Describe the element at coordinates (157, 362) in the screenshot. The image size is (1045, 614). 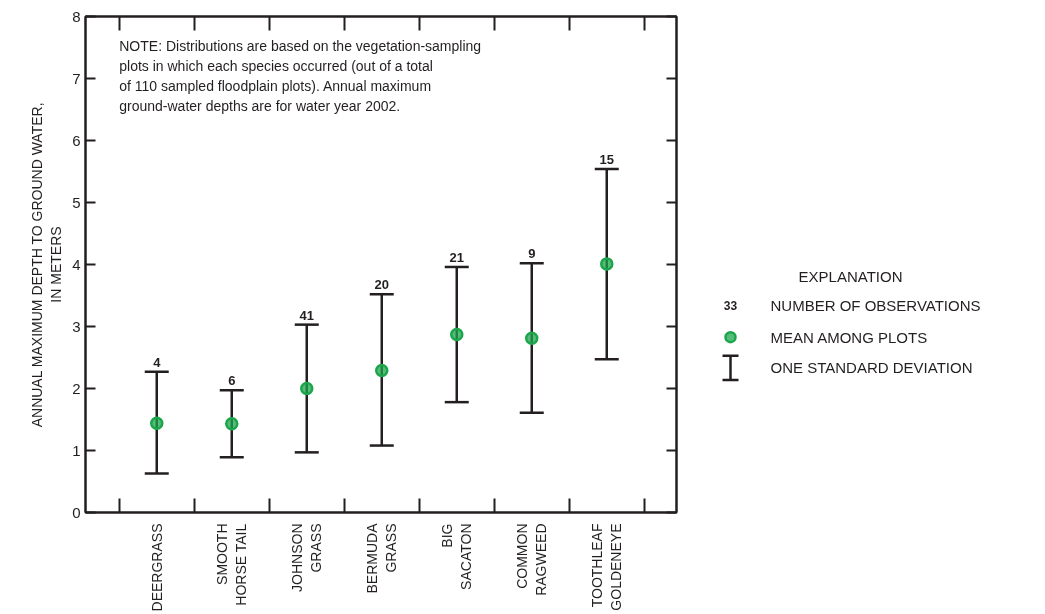
I see `annotation: 4` at that location.